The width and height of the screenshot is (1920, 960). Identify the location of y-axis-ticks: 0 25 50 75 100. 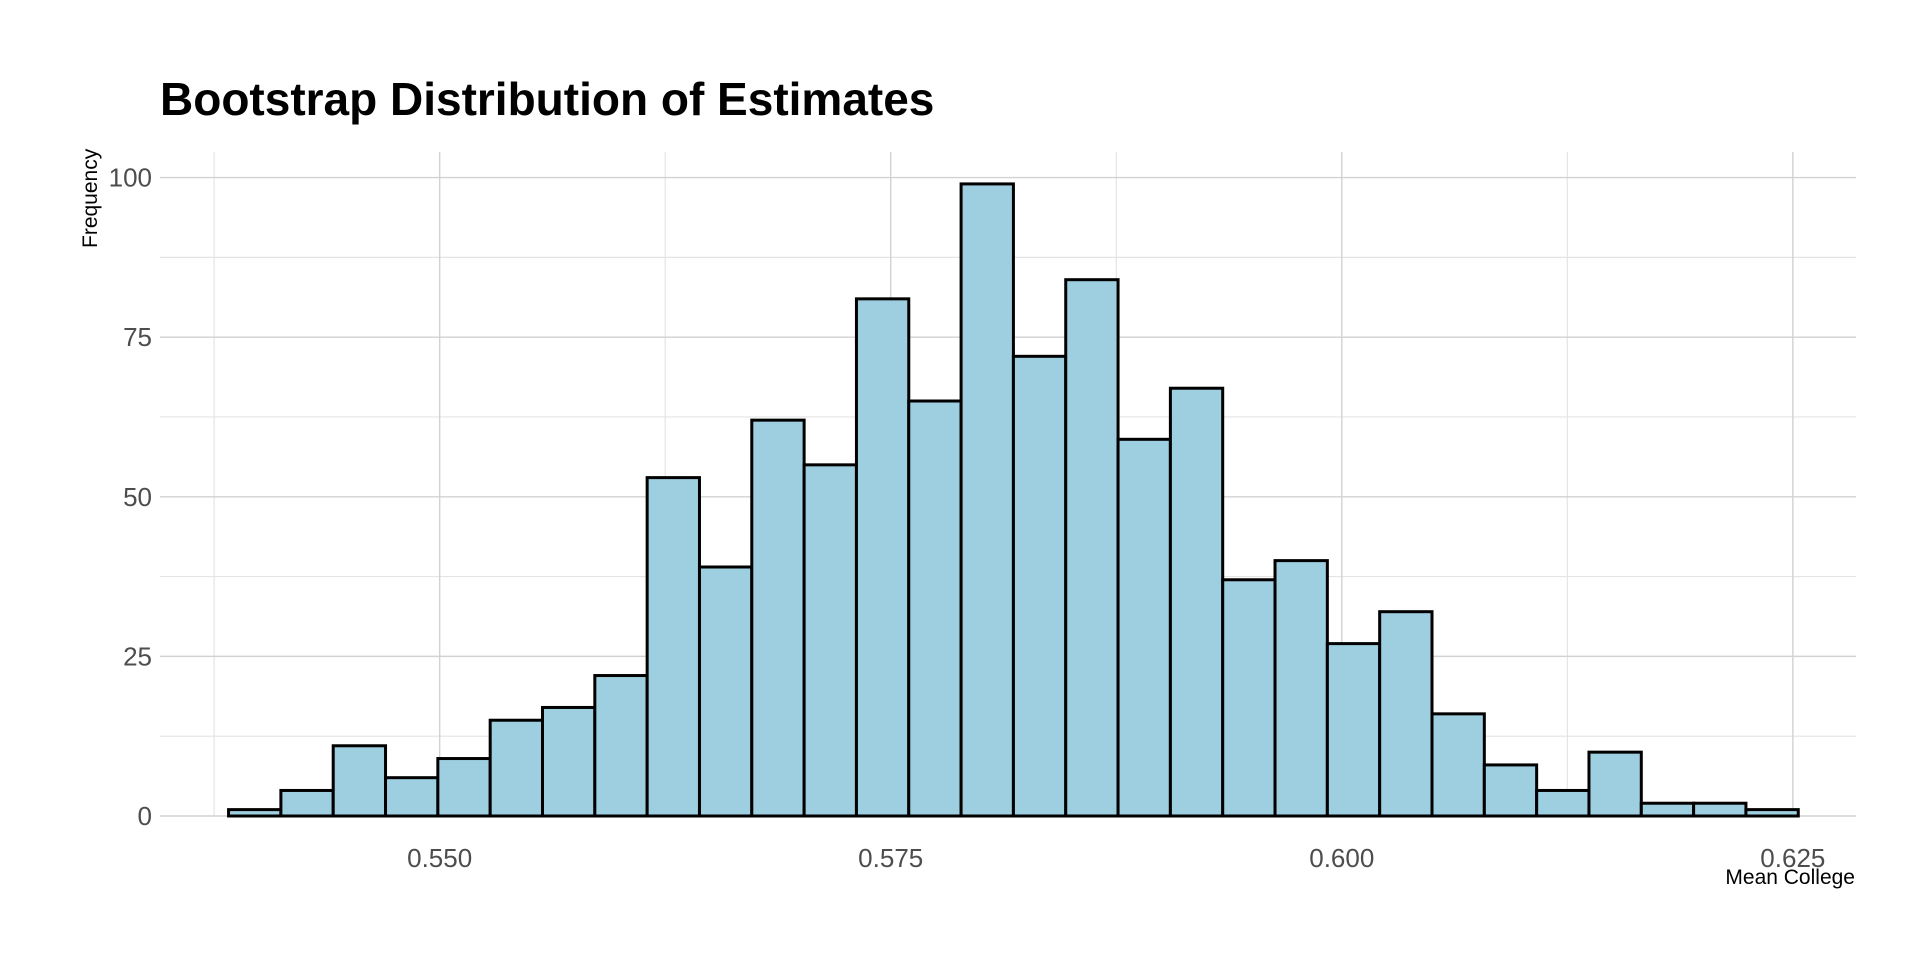
(130, 497).